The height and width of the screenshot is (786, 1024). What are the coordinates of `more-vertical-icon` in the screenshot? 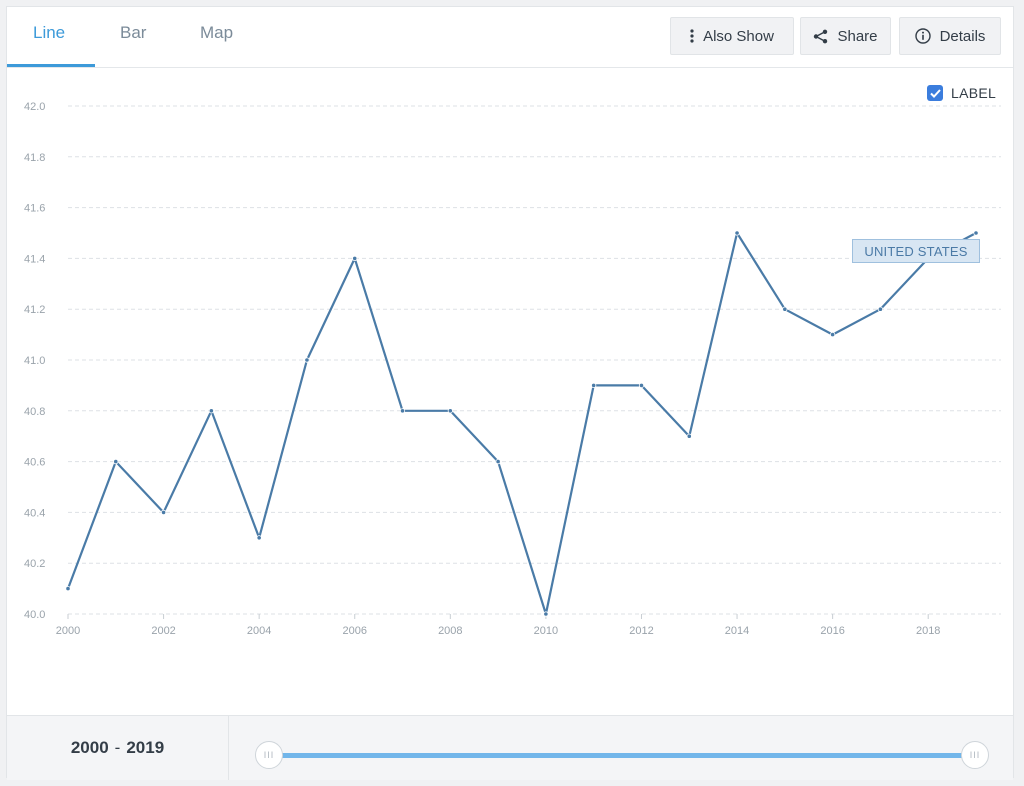 It's located at (692, 36).